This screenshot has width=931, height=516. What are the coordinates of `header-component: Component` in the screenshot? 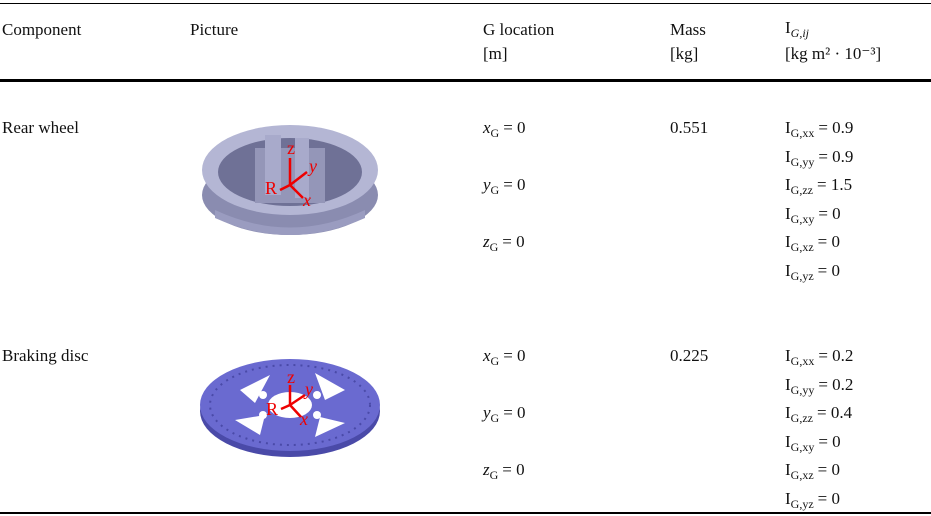 It's located at (42, 29).